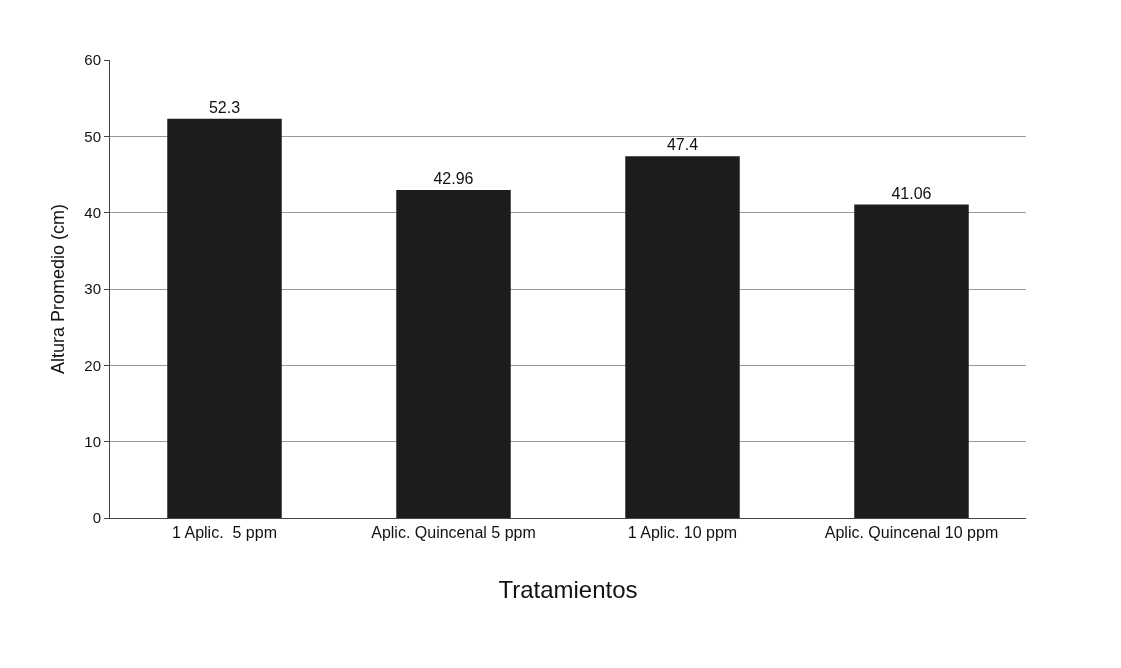  What do you see at coordinates (92, 60) in the screenshot?
I see `y-tick-label: 60` at bounding box center [92, 60].